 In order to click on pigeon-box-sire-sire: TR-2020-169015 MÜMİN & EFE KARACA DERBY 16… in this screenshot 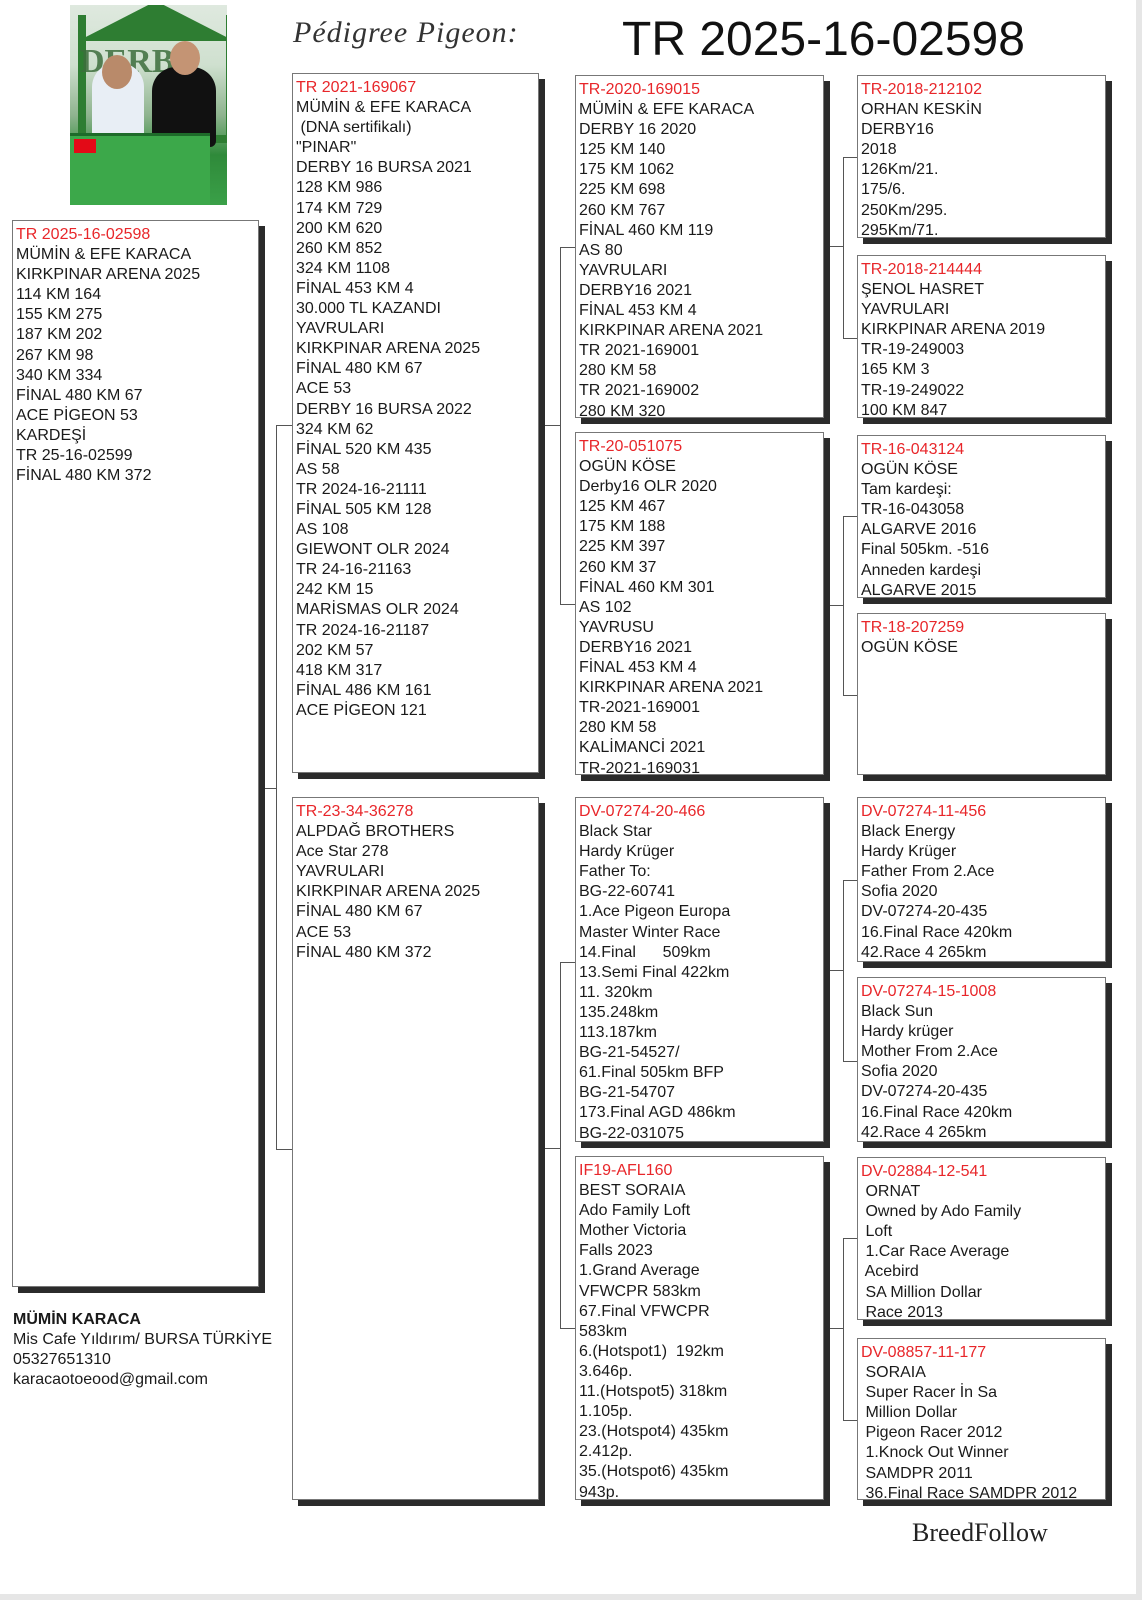, I will do `click(699, 246)`.